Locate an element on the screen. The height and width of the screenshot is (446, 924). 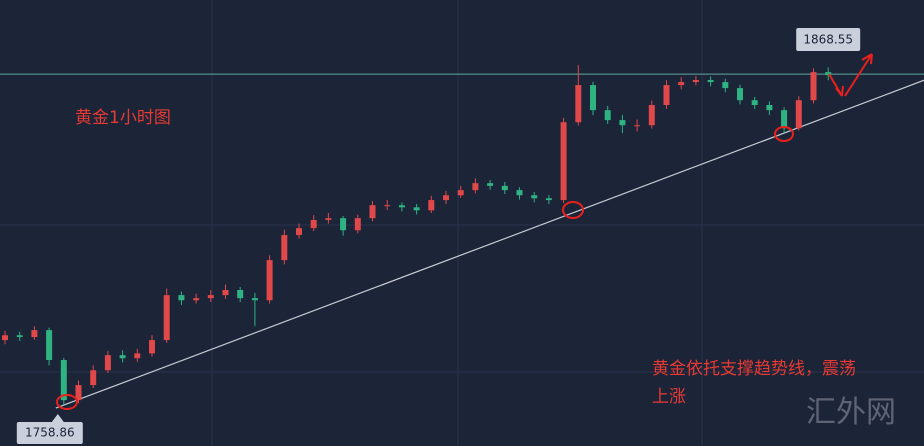
annotation: 黄金依托支撑趋势线，震荡 is located at coordinates (754, 369).